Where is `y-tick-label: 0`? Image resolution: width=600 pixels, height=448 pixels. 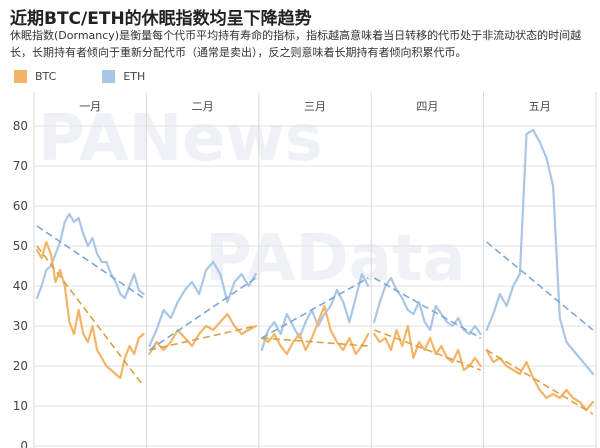 y-tick-label: 0 is located at coordinates (24, 443).